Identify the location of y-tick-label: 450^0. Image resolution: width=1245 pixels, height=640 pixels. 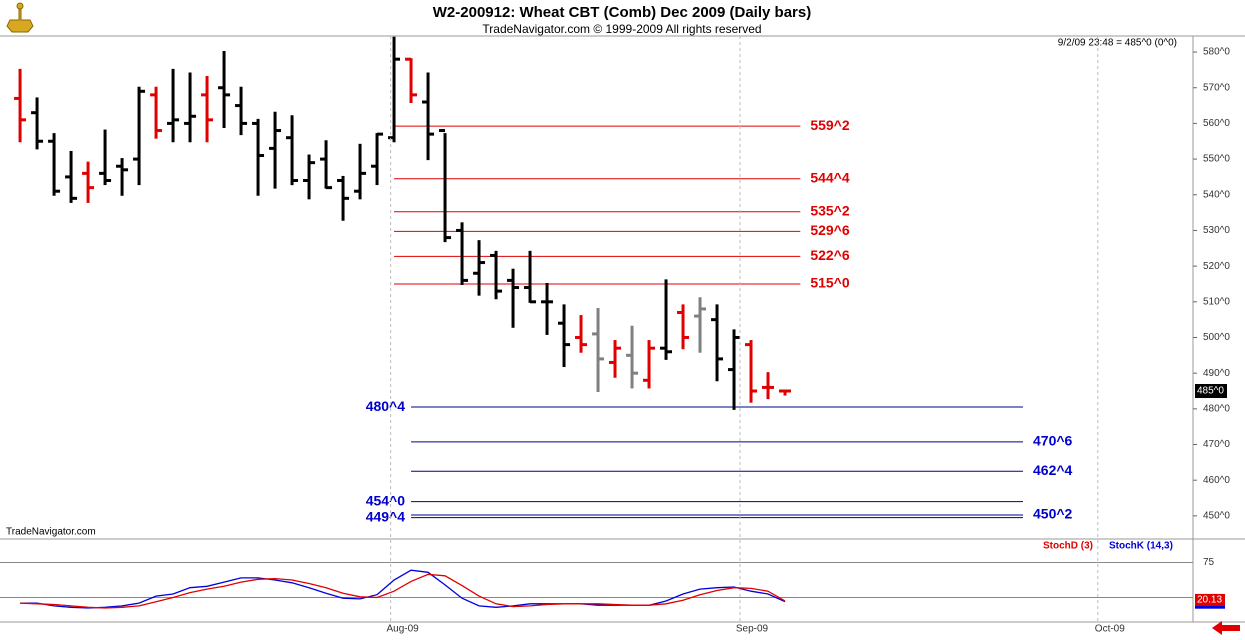
(1216, 516).